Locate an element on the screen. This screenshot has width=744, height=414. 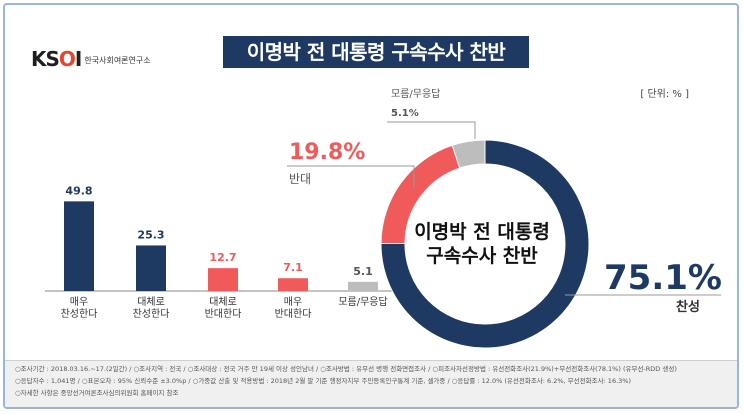
donut-slice-label-2: 모름/무응답 is located at coordinates (415, 94).